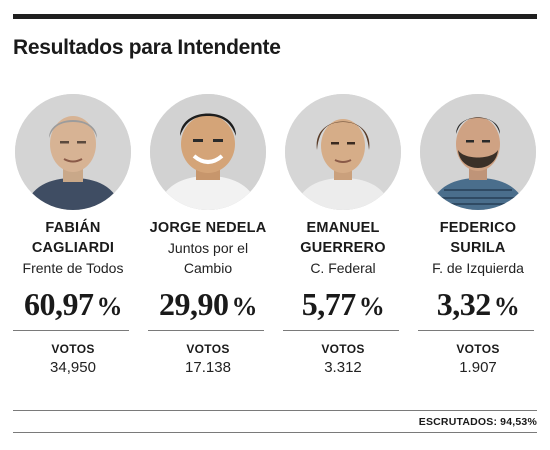 The width and height of the screenshot is (550, 450). I want to click on party-name: C. Federal, so click(343, 268).